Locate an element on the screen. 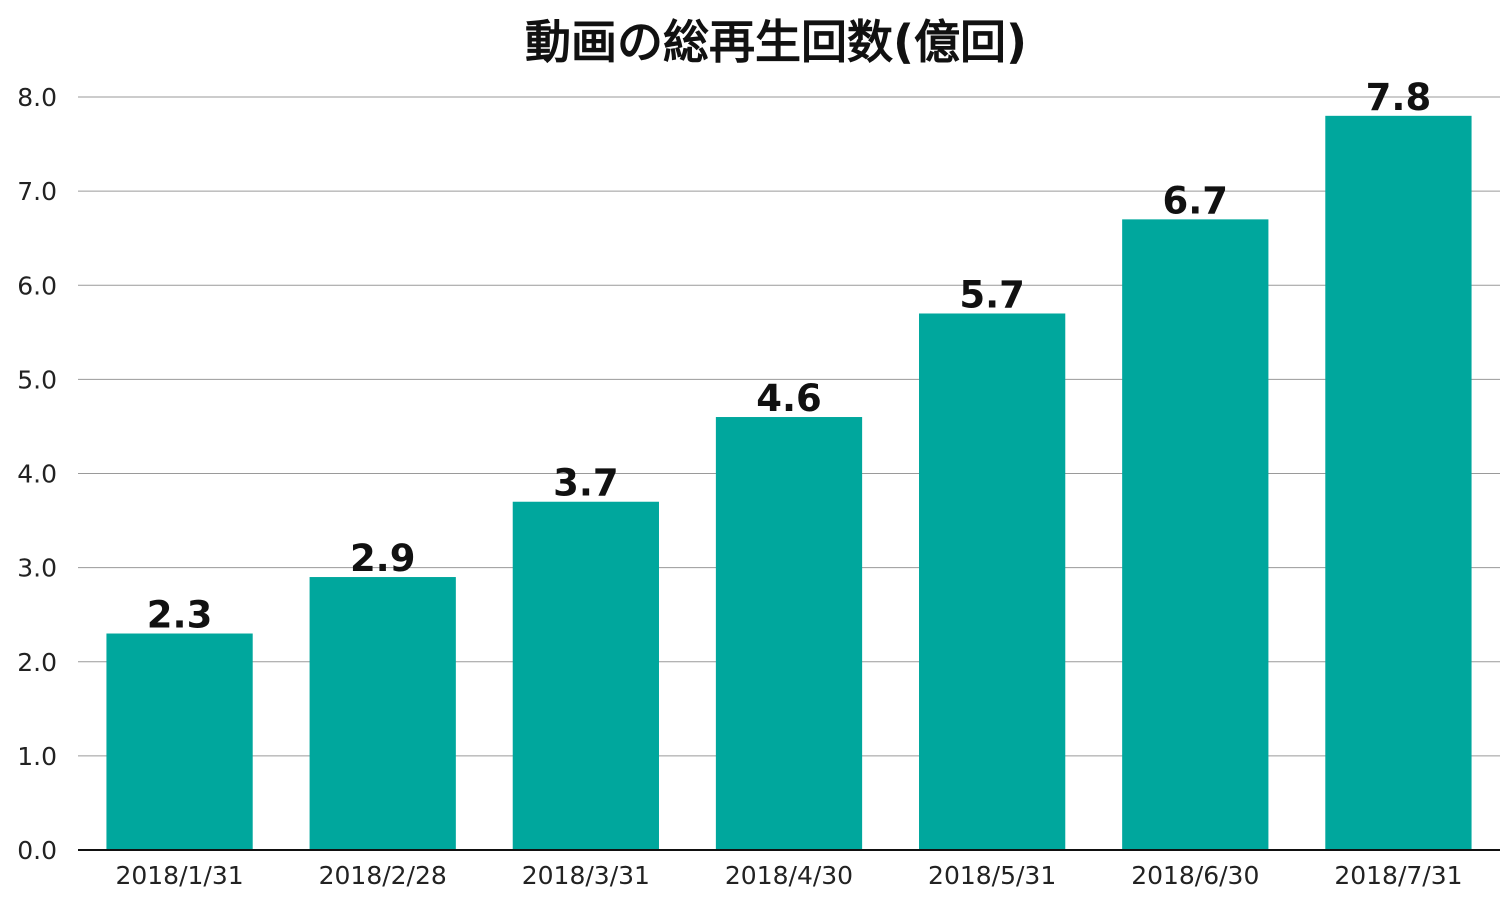 This screenshot has width=1508, height=897. y-axis: 0.0 1.0 2.0 3.0 4.0 5.0 6.0 7.0 8.0 is located at coordinates (37, 474).